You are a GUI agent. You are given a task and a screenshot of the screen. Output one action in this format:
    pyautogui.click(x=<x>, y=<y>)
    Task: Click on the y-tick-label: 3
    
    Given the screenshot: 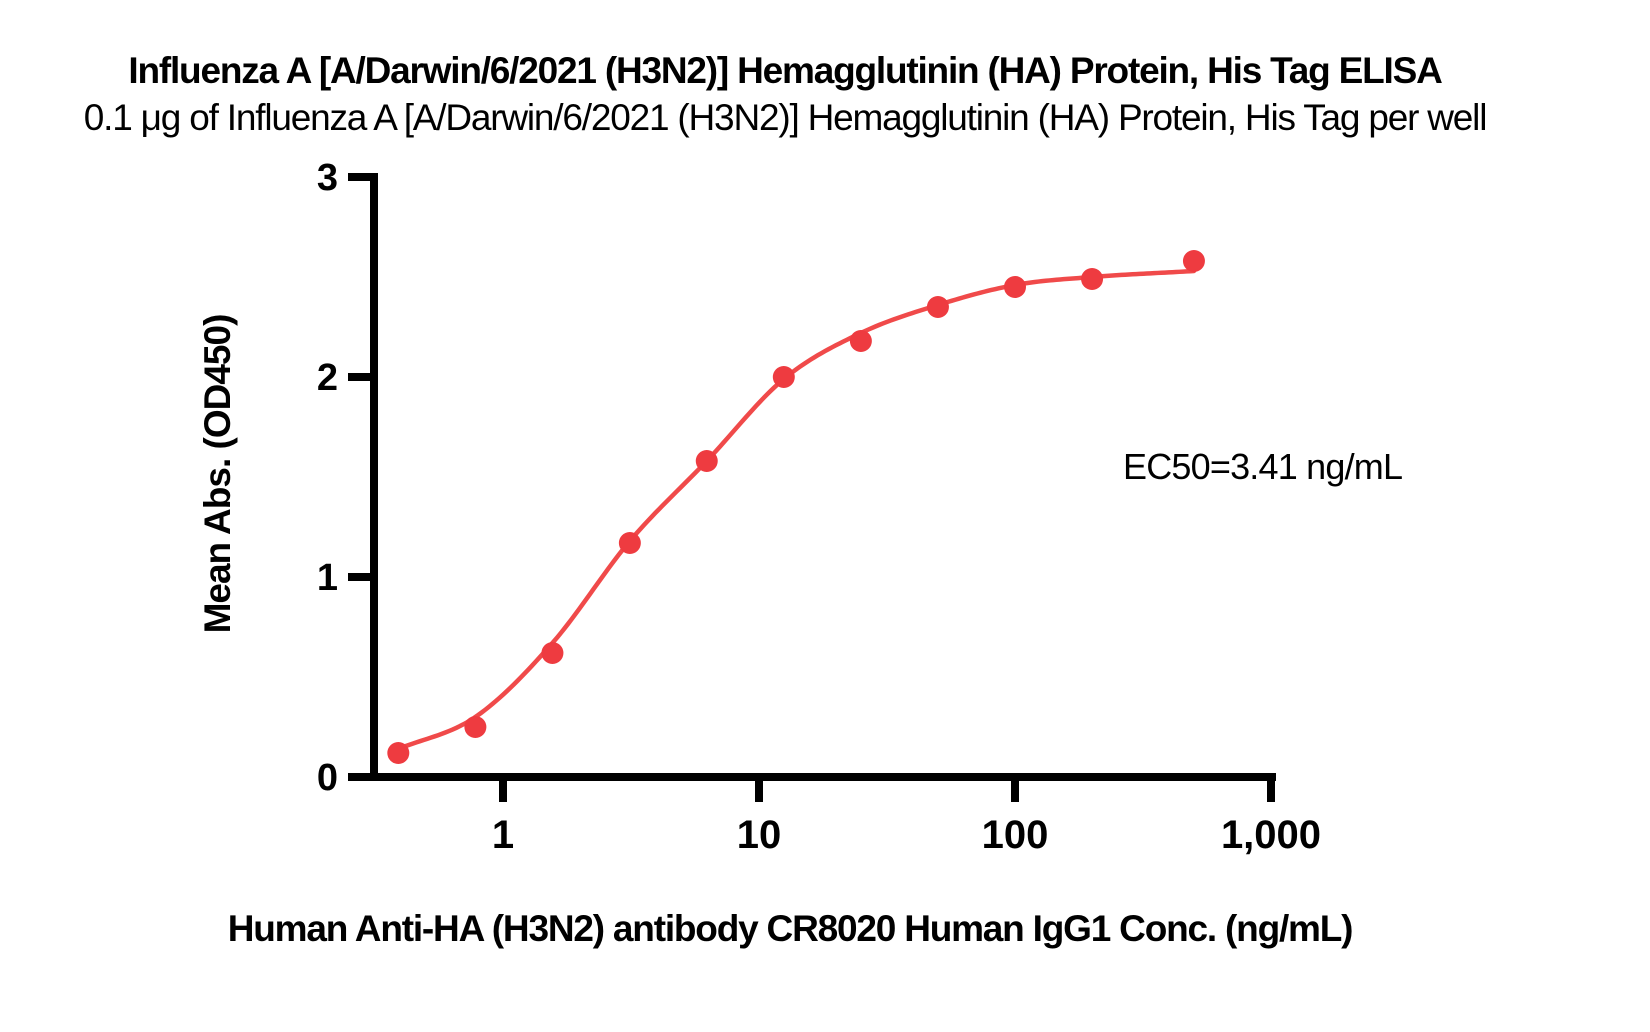 What is the action you would take?
    pyautogui.click(x=327, y=178)
    